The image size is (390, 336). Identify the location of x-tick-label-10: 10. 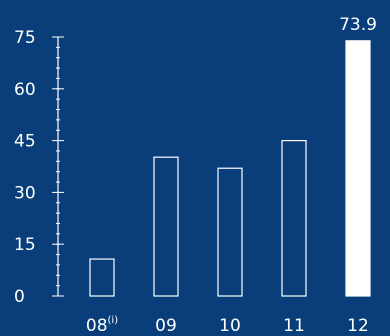
(230, 326).